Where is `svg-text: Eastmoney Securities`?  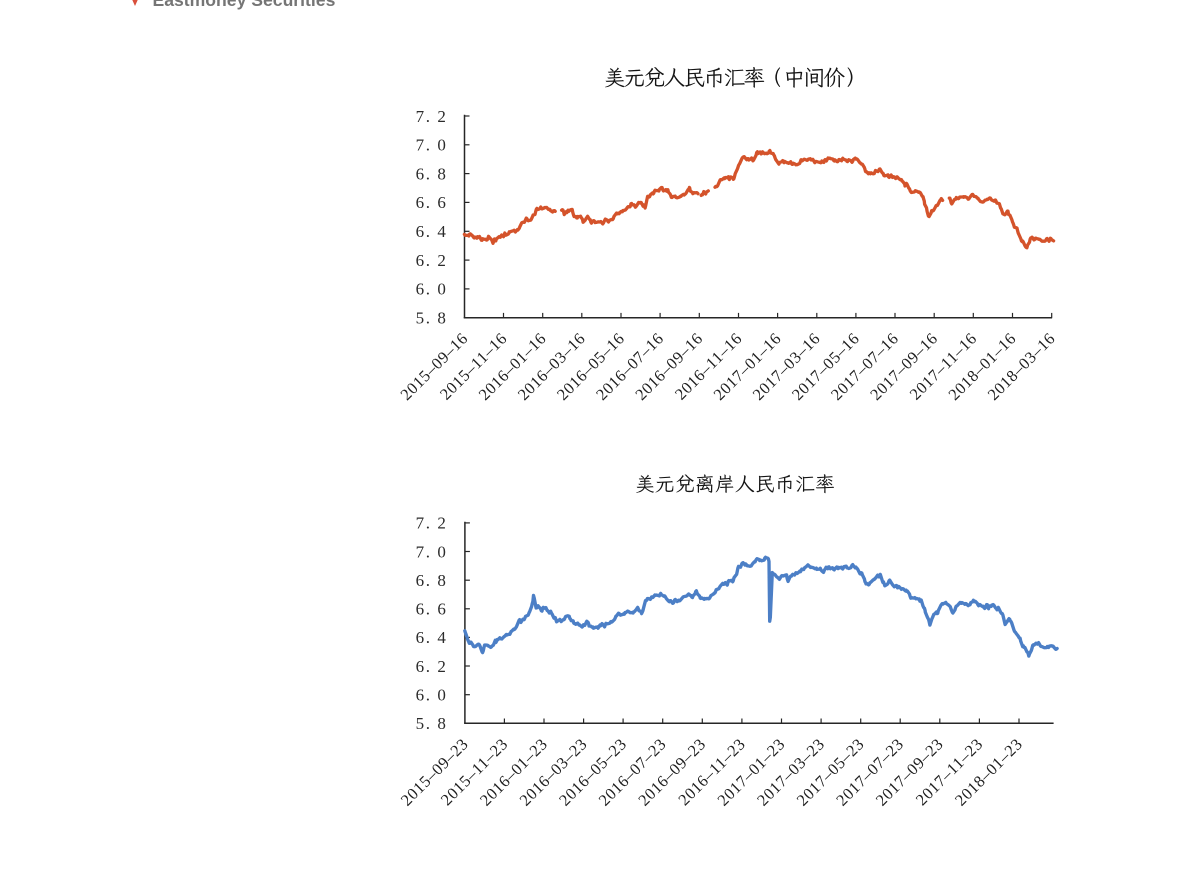
svg-text: Eastmoney Securities is located at coordinates (244, 5).